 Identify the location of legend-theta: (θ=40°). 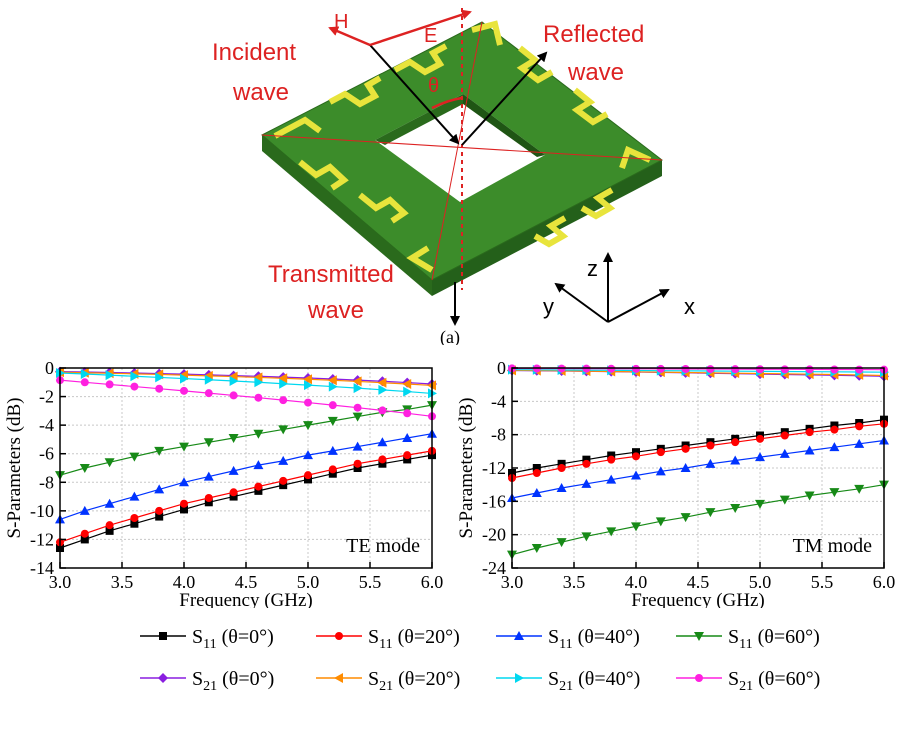
(606, 637).